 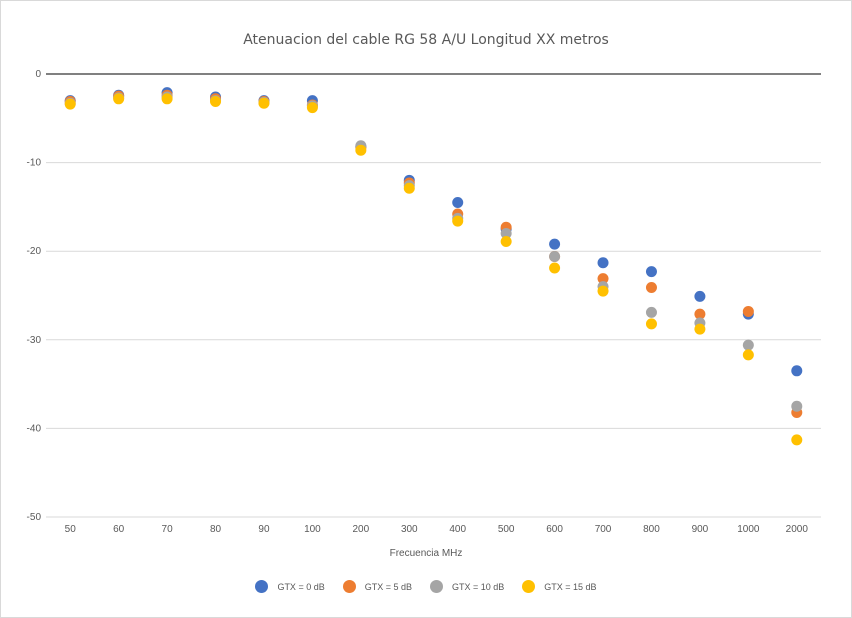 What do you see at coordinates (168, 529) in the screenshot?
I see `x-tick-label: 70` at bounding box center [168, 529].